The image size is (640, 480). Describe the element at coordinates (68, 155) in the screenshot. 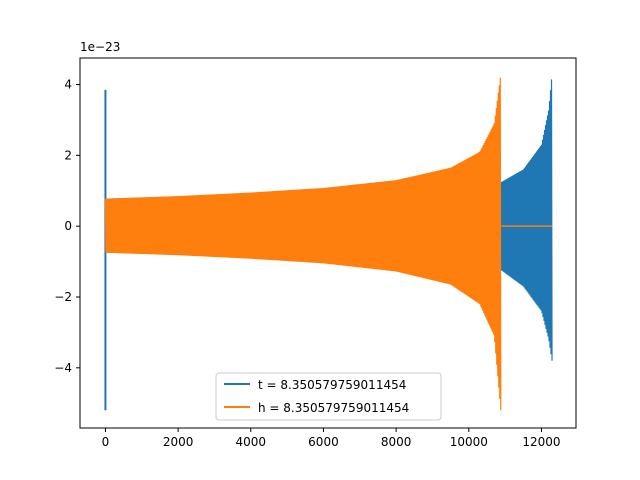

I see `y-tick-label: 2` at that location.